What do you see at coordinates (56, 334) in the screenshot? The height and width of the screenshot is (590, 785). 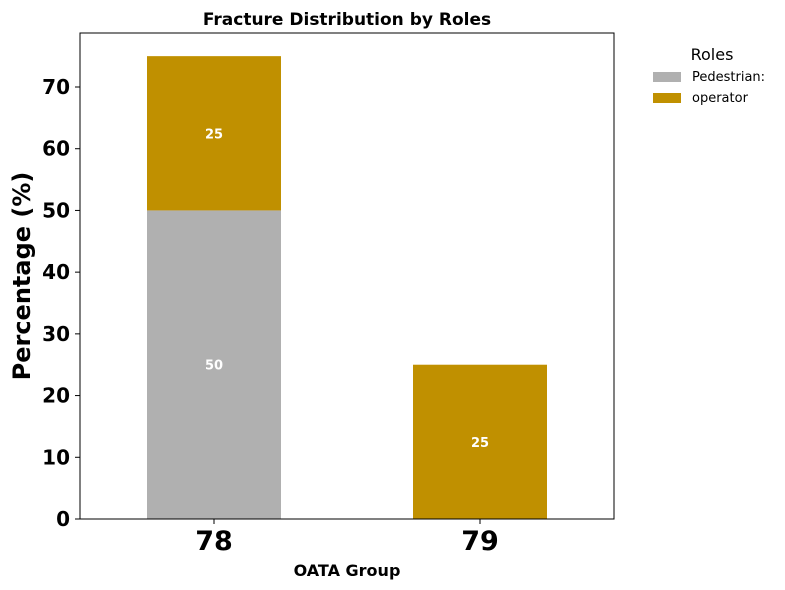 I see `y-tick-label: 30` at bounding box center [56, 334].